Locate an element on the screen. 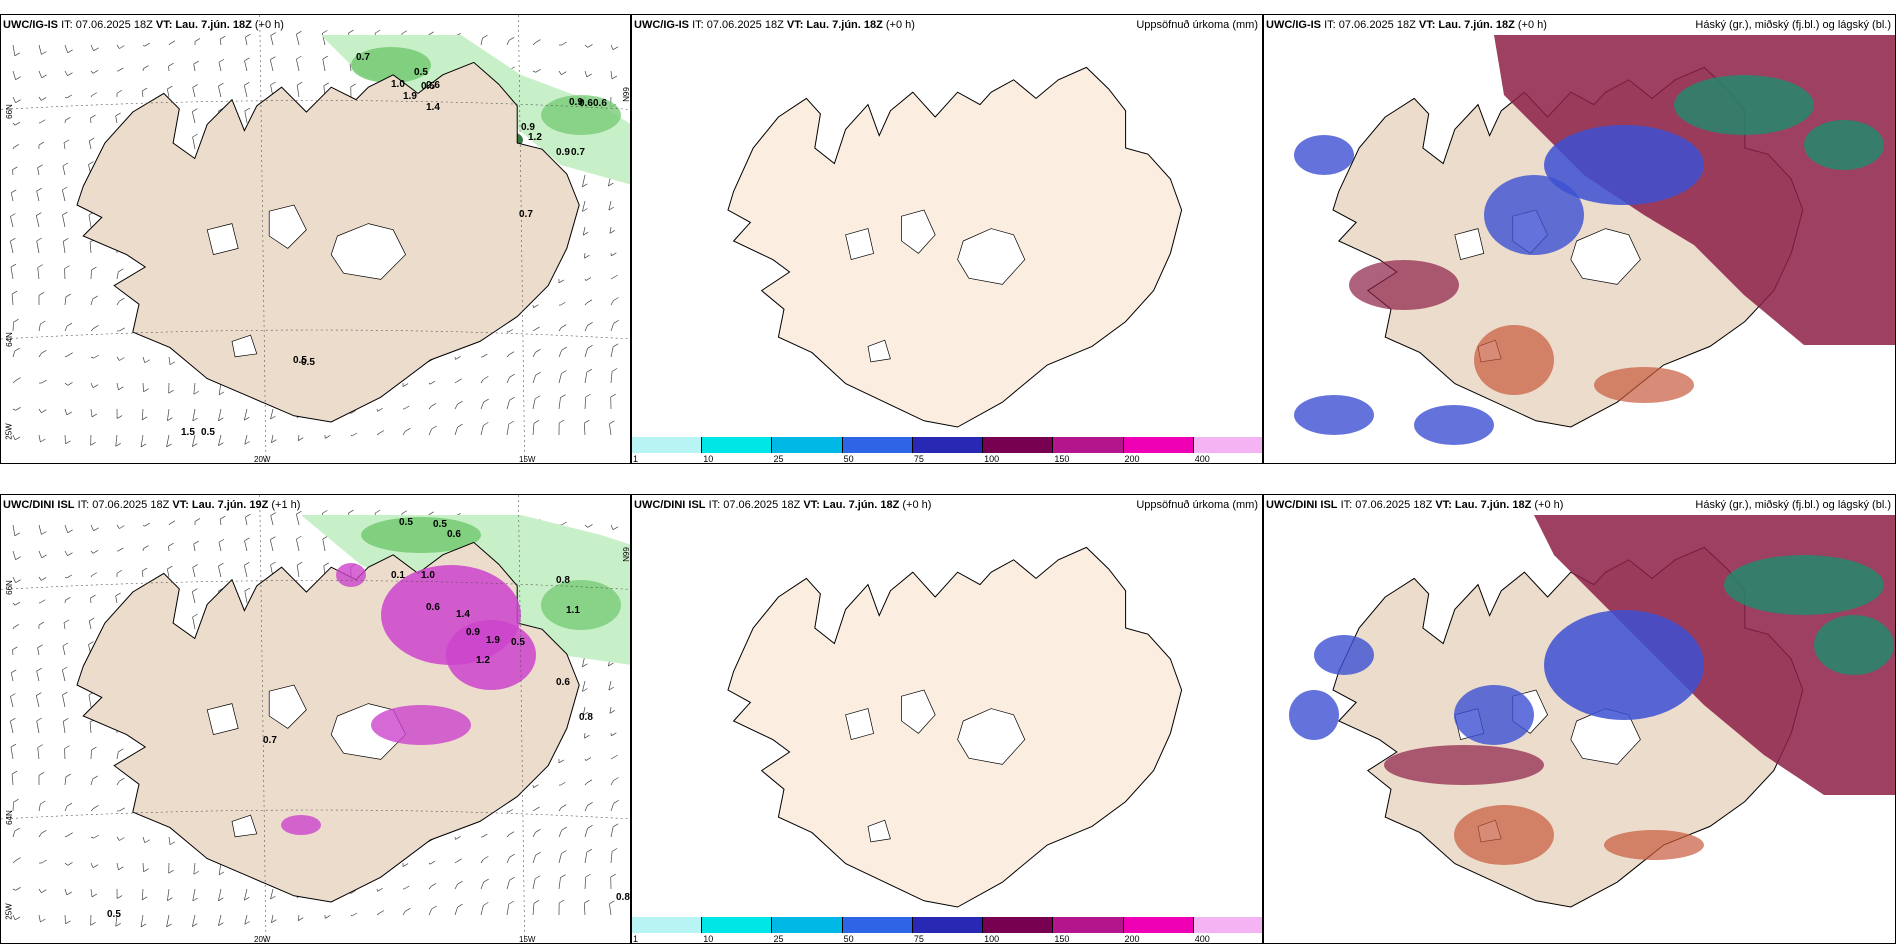  colorbar-bin is located at coordinates (1227, 445).